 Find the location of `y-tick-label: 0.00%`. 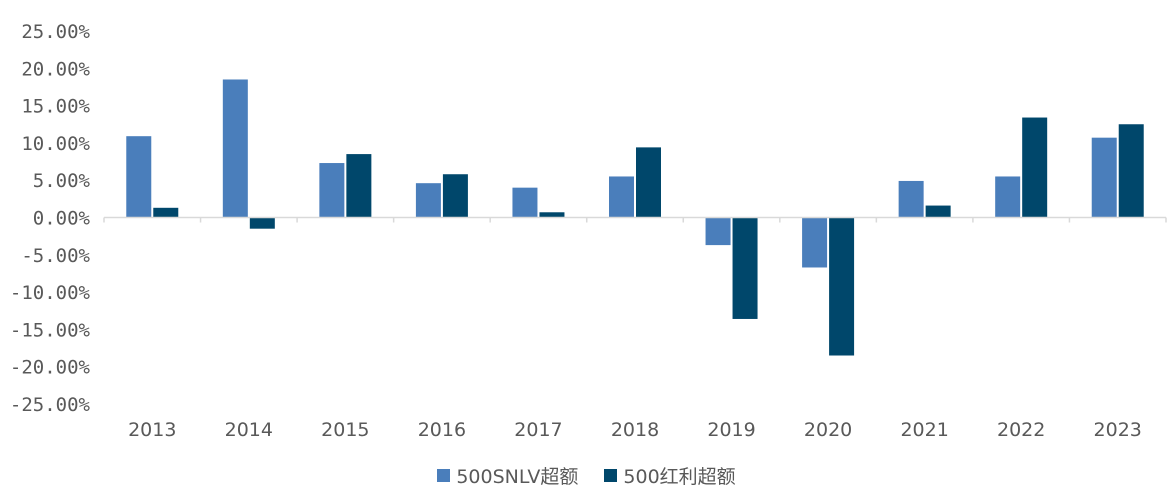

y-tick-label: 0.00% is located at coordinates (62, 219).